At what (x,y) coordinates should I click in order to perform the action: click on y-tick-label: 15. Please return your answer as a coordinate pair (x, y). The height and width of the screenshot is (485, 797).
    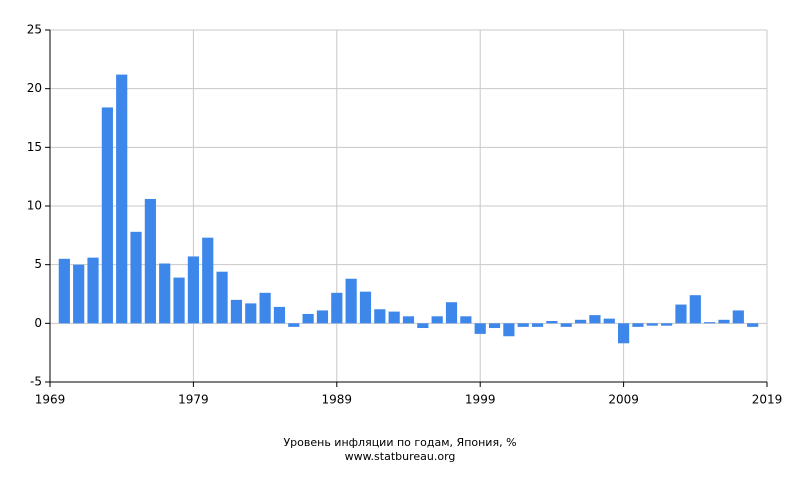
    Looking at the image, I should click on (34, 147).